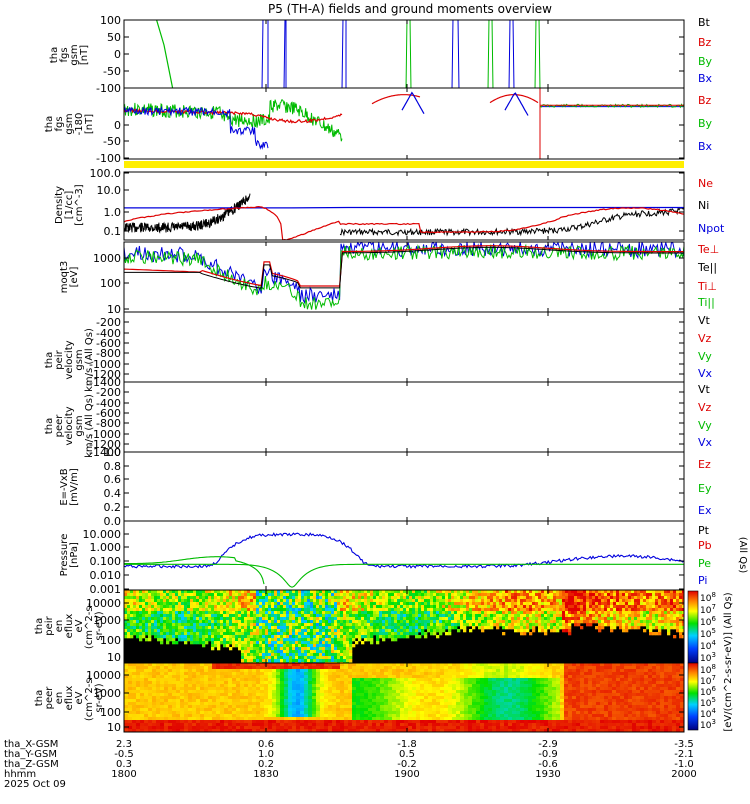  Describe the element at coordinates (705, 42) in the screenshot. I see `legend-fgs-1: Bz` at that location.